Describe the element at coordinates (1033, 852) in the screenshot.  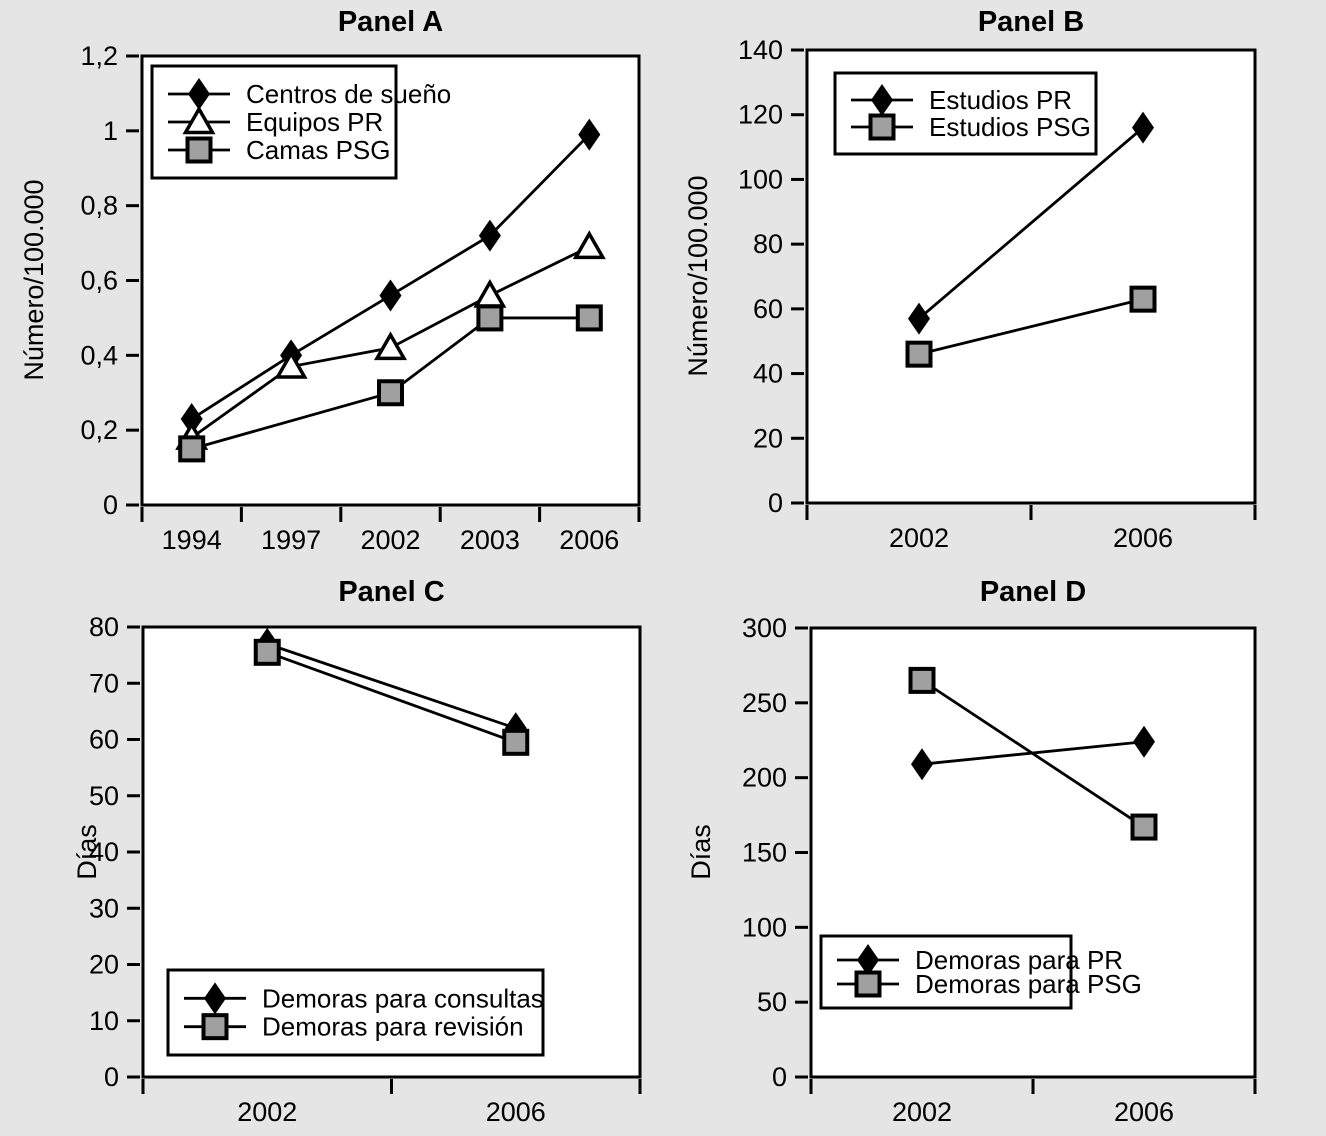
I see `plot-area` at that location.